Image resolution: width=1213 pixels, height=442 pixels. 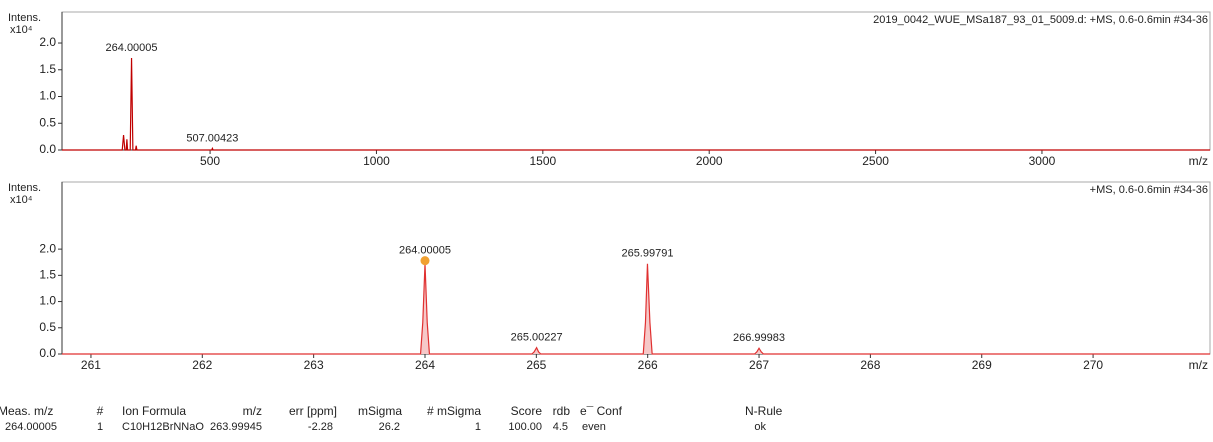 What do you see at coordinates (542, 161) in the screenshot?
I see `x-tick-label: 1500` at bounding box center [542, 161].